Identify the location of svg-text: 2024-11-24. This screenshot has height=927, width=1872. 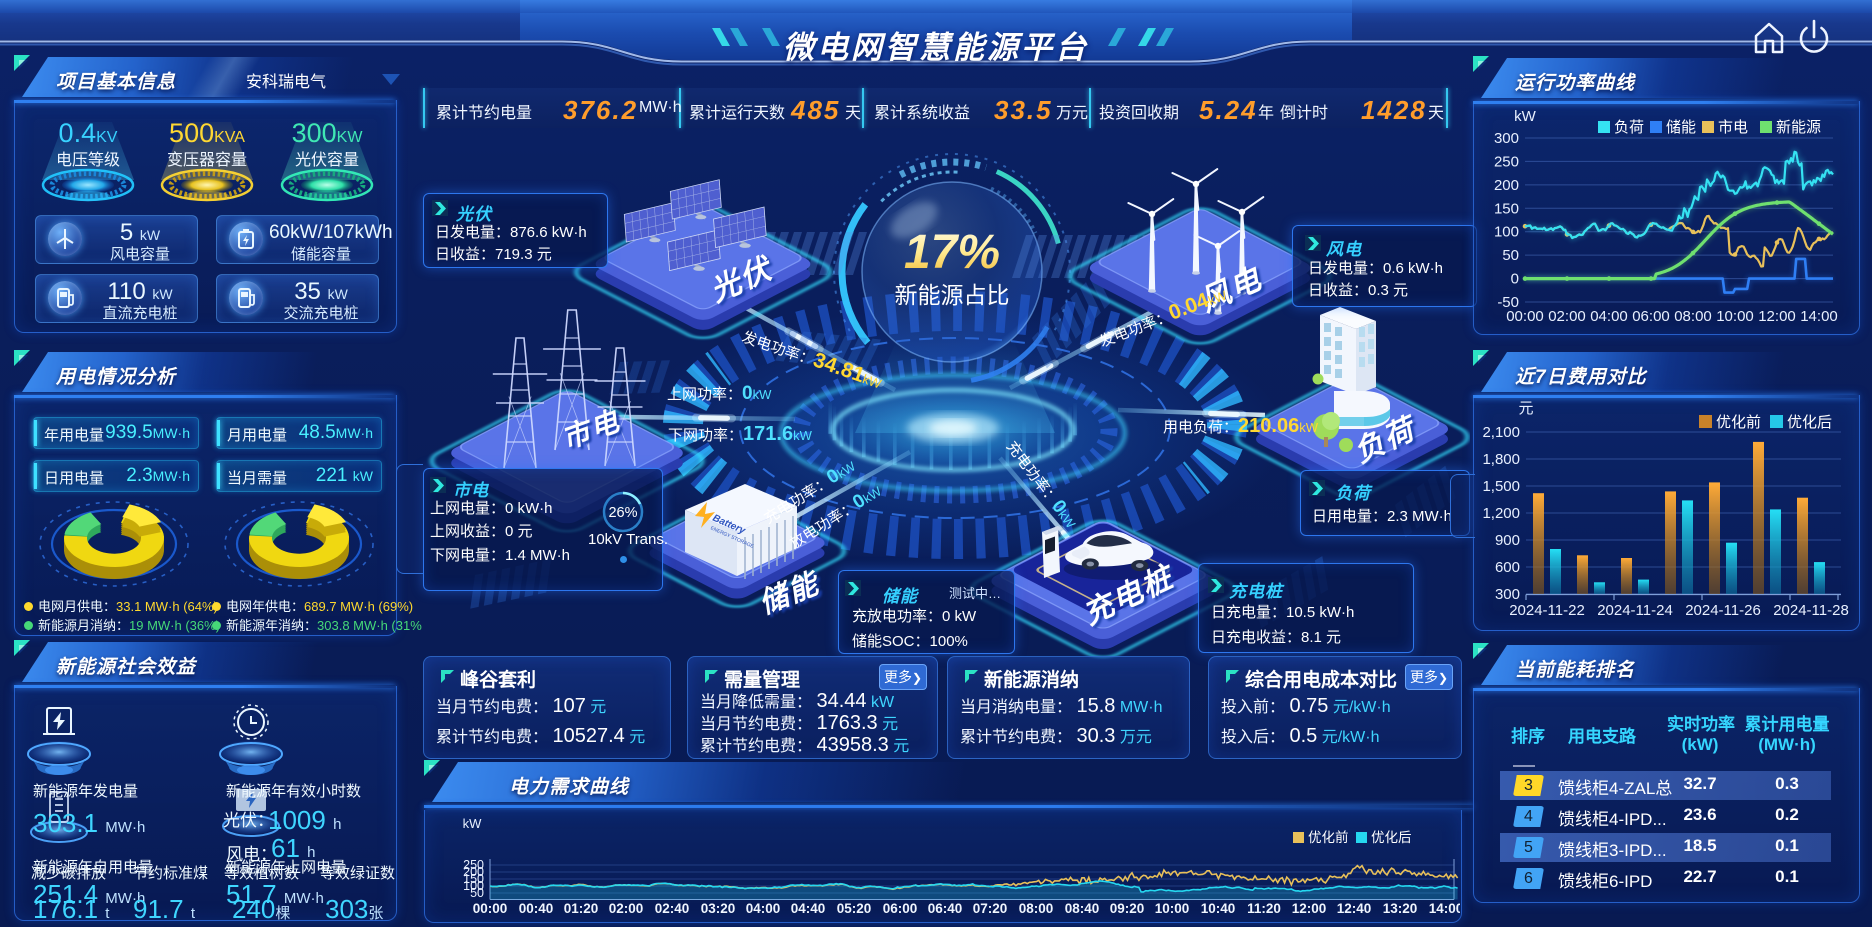
(1635, 610).